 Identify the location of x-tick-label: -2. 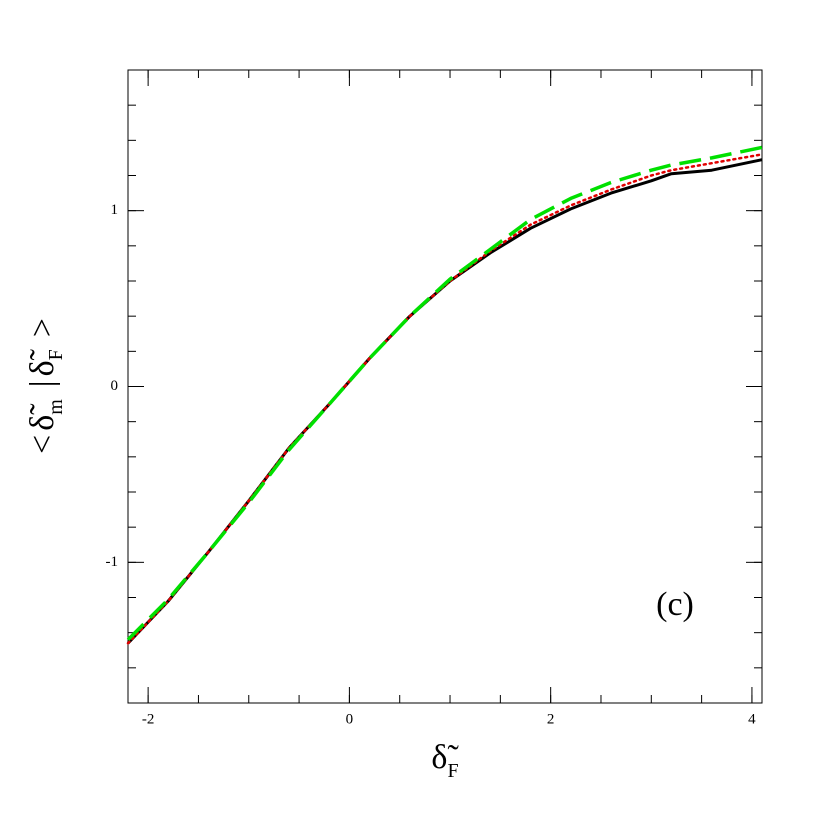
(148, 719).